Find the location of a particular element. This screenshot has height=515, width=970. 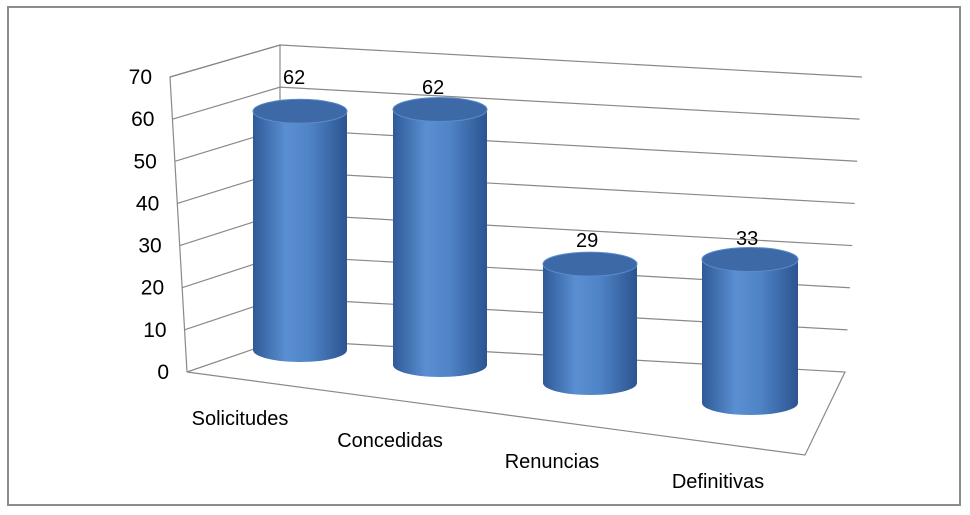

category-label: Concedidas is located at coordinates (390, 441).